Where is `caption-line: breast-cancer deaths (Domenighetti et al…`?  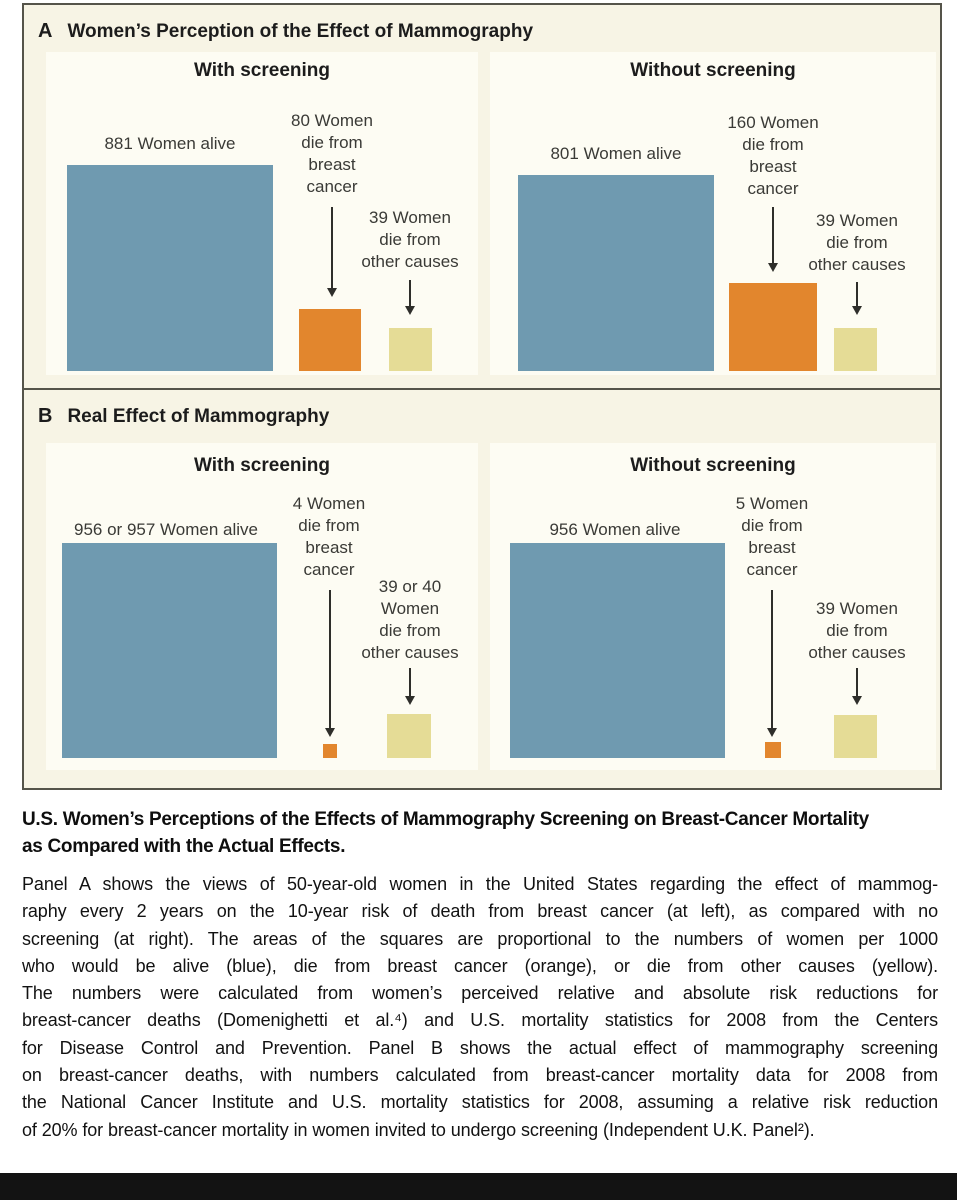
caption-line: breast-cancer deaths (Domenighetti et al… is located at coordinates (480, 1020).